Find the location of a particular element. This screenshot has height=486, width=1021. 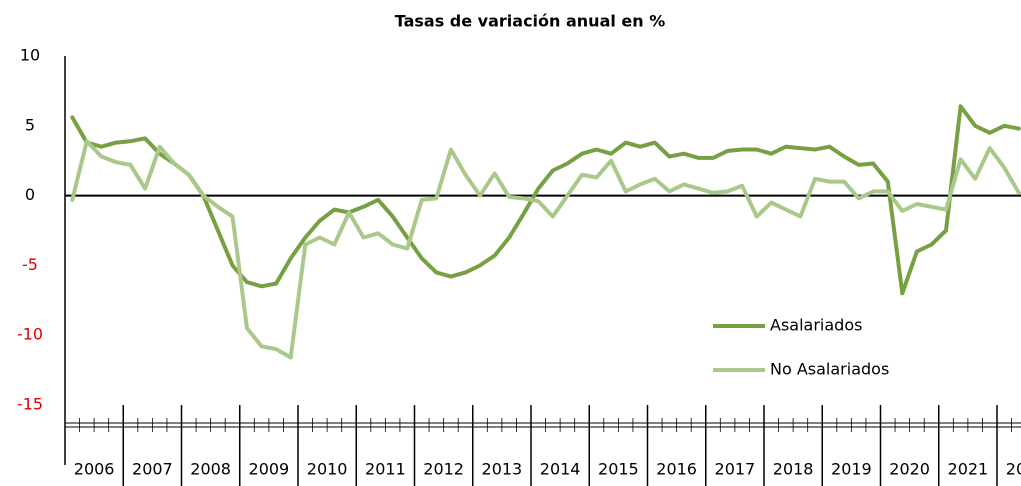

x-tick-label: 2013 is located at coordinates (502, 469).